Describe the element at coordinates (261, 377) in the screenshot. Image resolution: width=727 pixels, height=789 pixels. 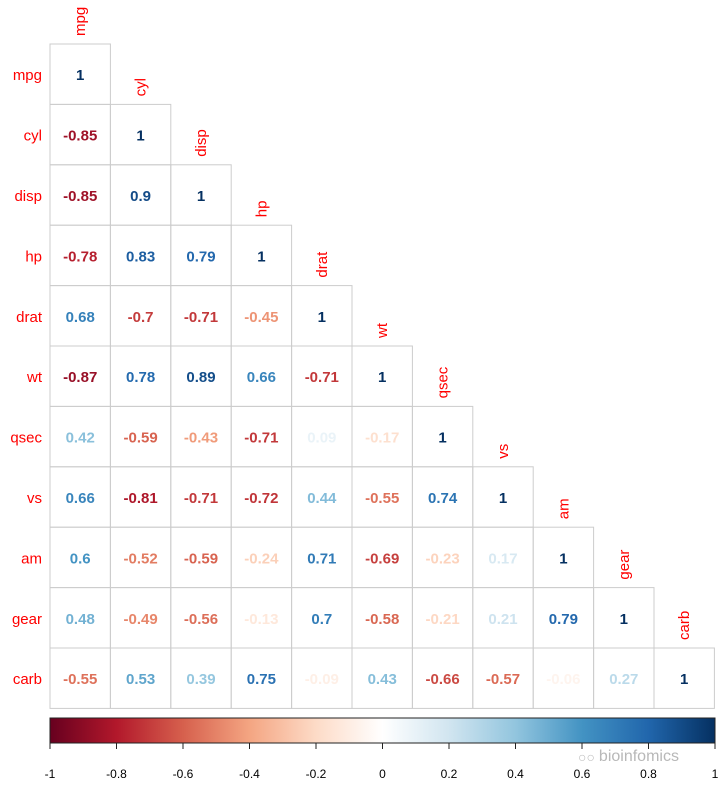
I see `correlation-value: 0.66` at that location.